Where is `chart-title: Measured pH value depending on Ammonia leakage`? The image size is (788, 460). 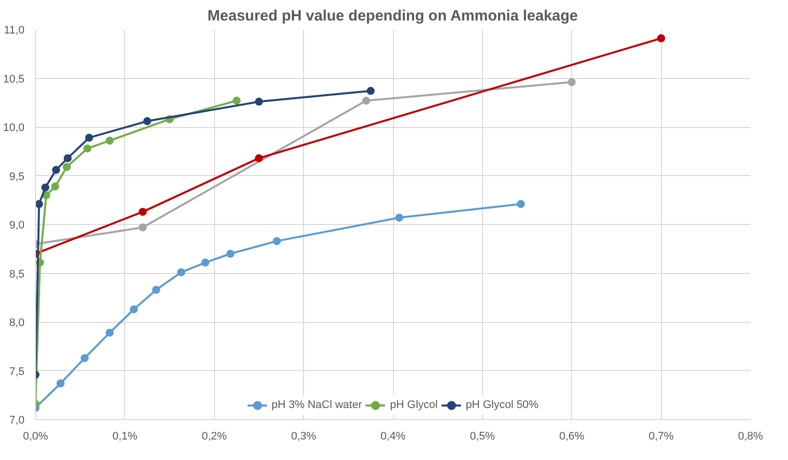 chart-title: Measured pH value depending on Ammonia leakage is located at coordinates (393, 16).